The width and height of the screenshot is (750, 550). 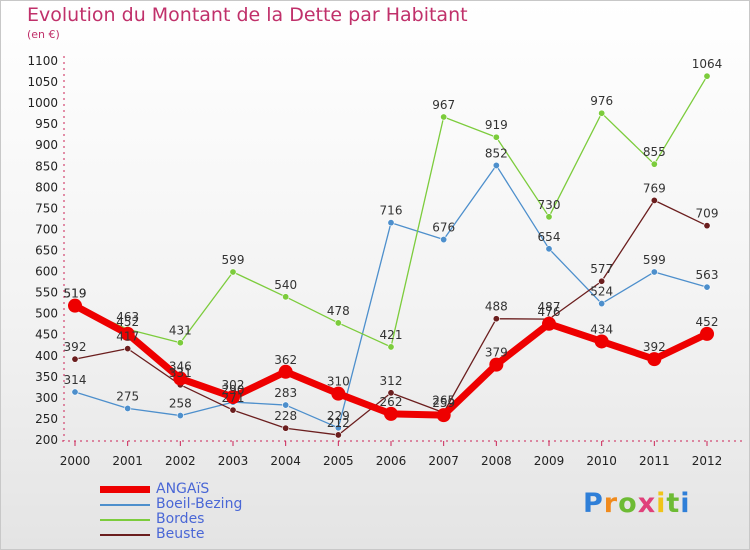 What do you see at coordinates (338, 423) in the screenshot?
I see `data-label: 212` at bounding box center [338, 423].